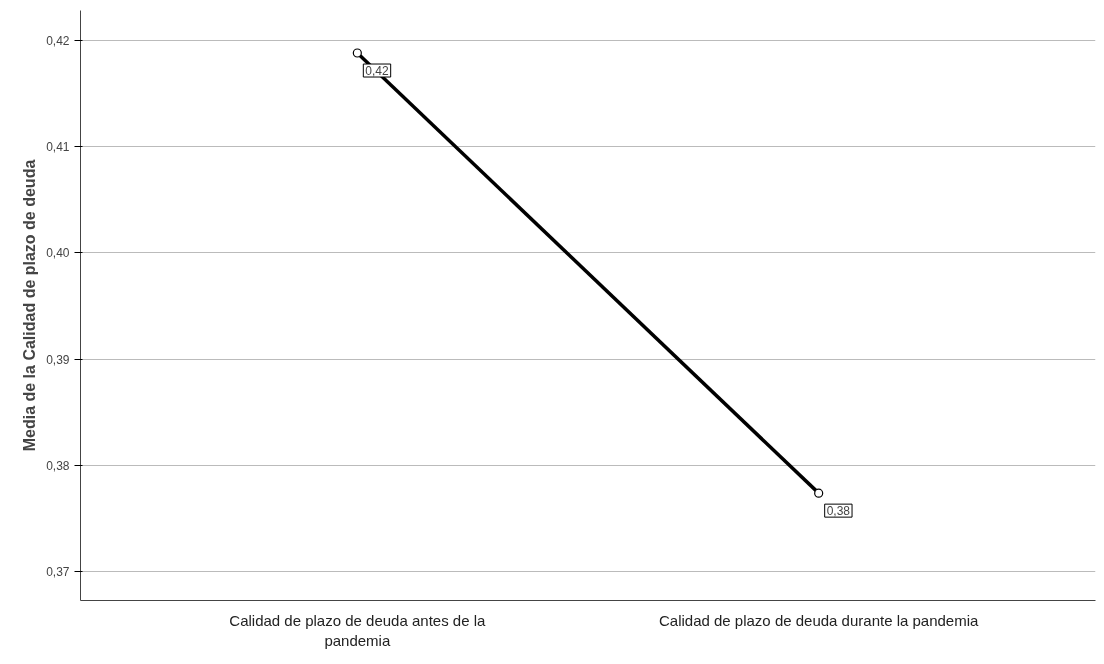  I want to click on y-tick-label: 0,41, so click(58, 147).